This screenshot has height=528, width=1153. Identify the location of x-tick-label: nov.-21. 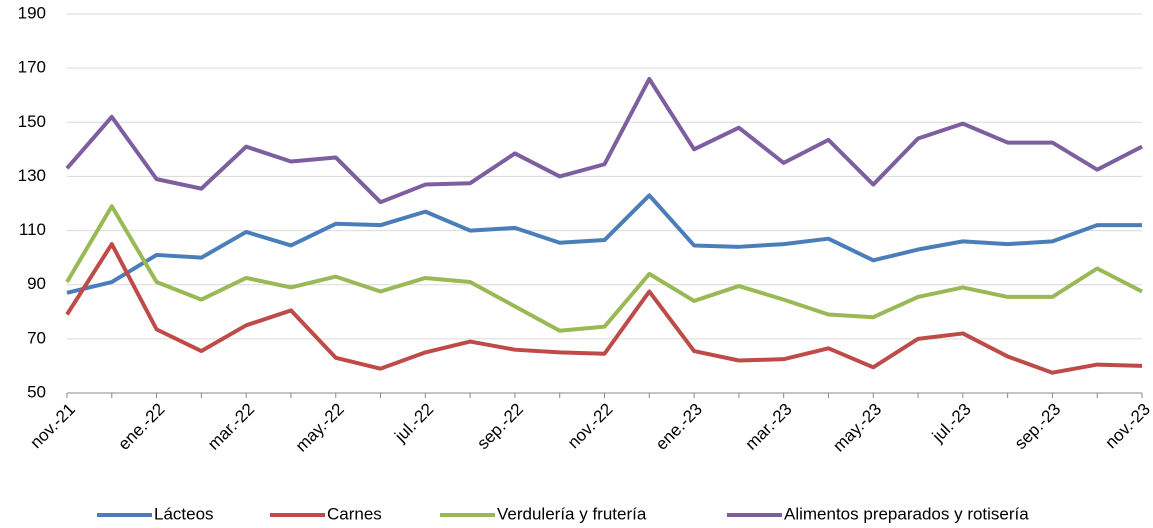
(52, 426).